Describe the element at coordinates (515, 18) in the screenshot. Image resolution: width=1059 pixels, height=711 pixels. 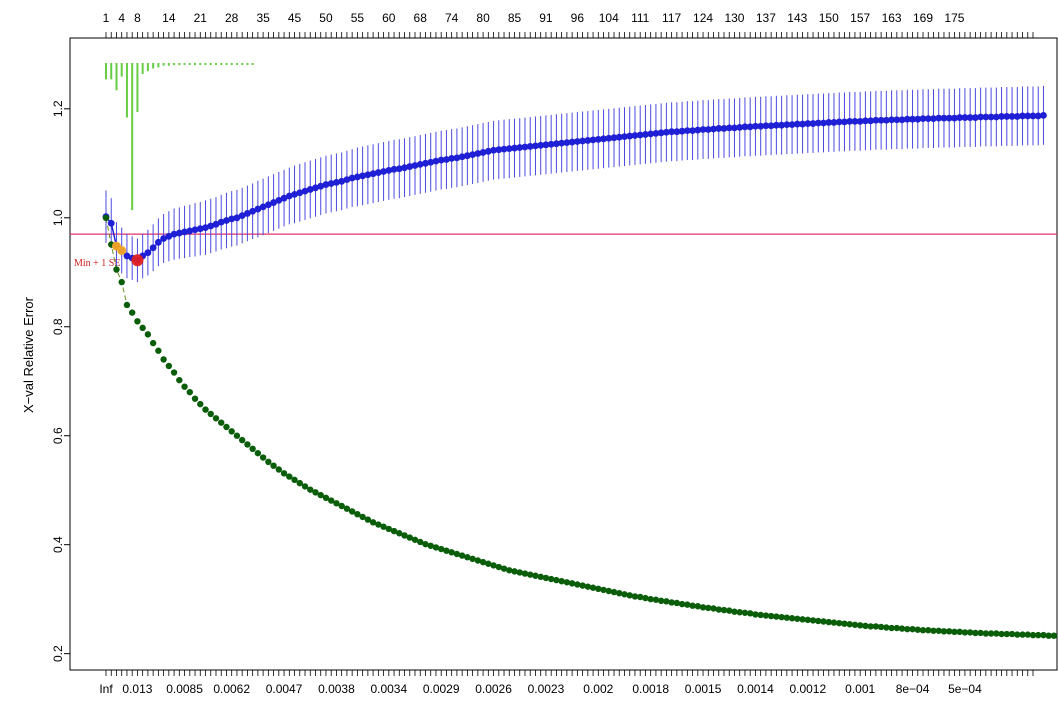
I see `top-tick-label: 85` at that location.